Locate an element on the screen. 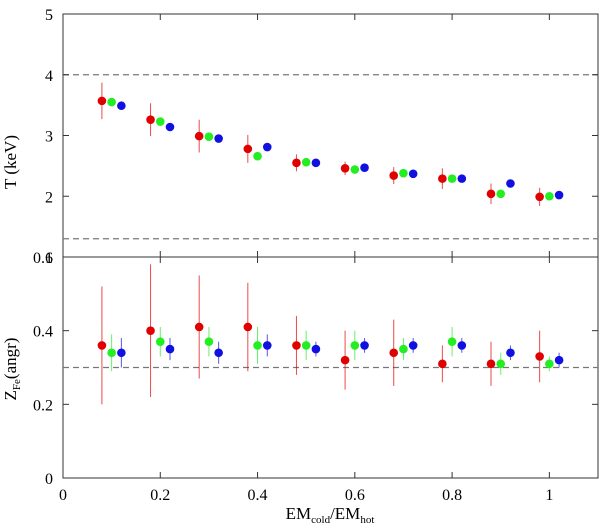 This screenshot has height=529, width=600. y-tick-label: 0.2 is located at coordinates (43, 405).